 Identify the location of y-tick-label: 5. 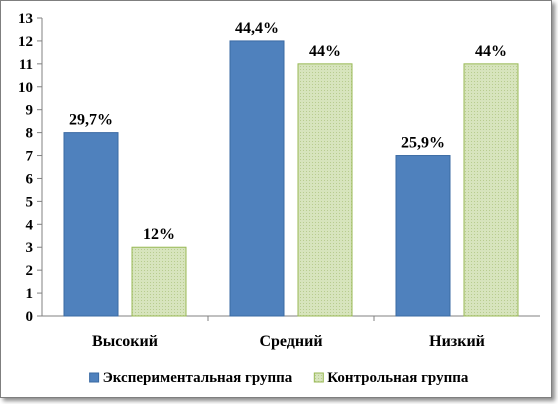
(30, 202).